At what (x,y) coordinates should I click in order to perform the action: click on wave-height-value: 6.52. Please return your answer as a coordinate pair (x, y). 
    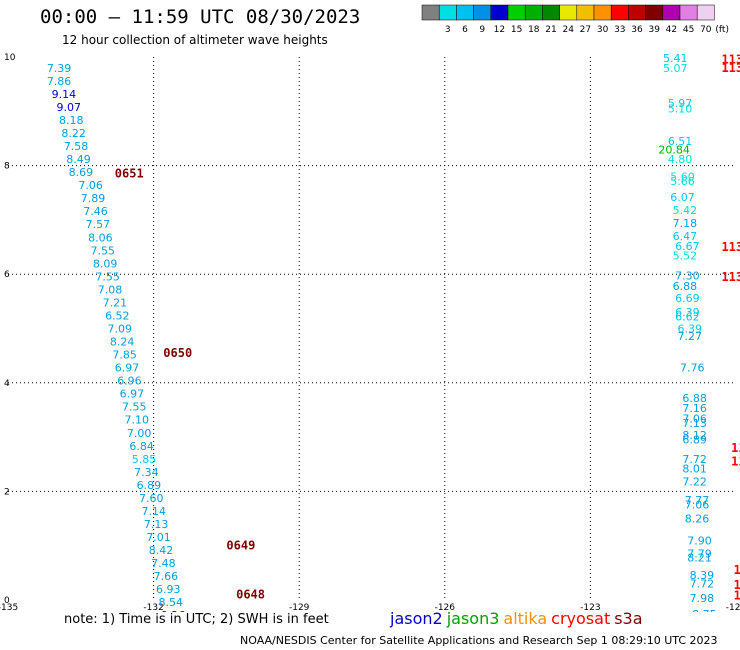
    Looking at the image, I should click on (117, 315).